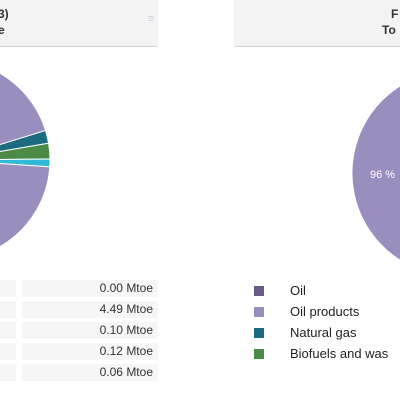  What do you see at coordinates (126, 288) in the screenshot?
I see `table-value: 0.00 Mtoe` at bounding box center [126, 288].